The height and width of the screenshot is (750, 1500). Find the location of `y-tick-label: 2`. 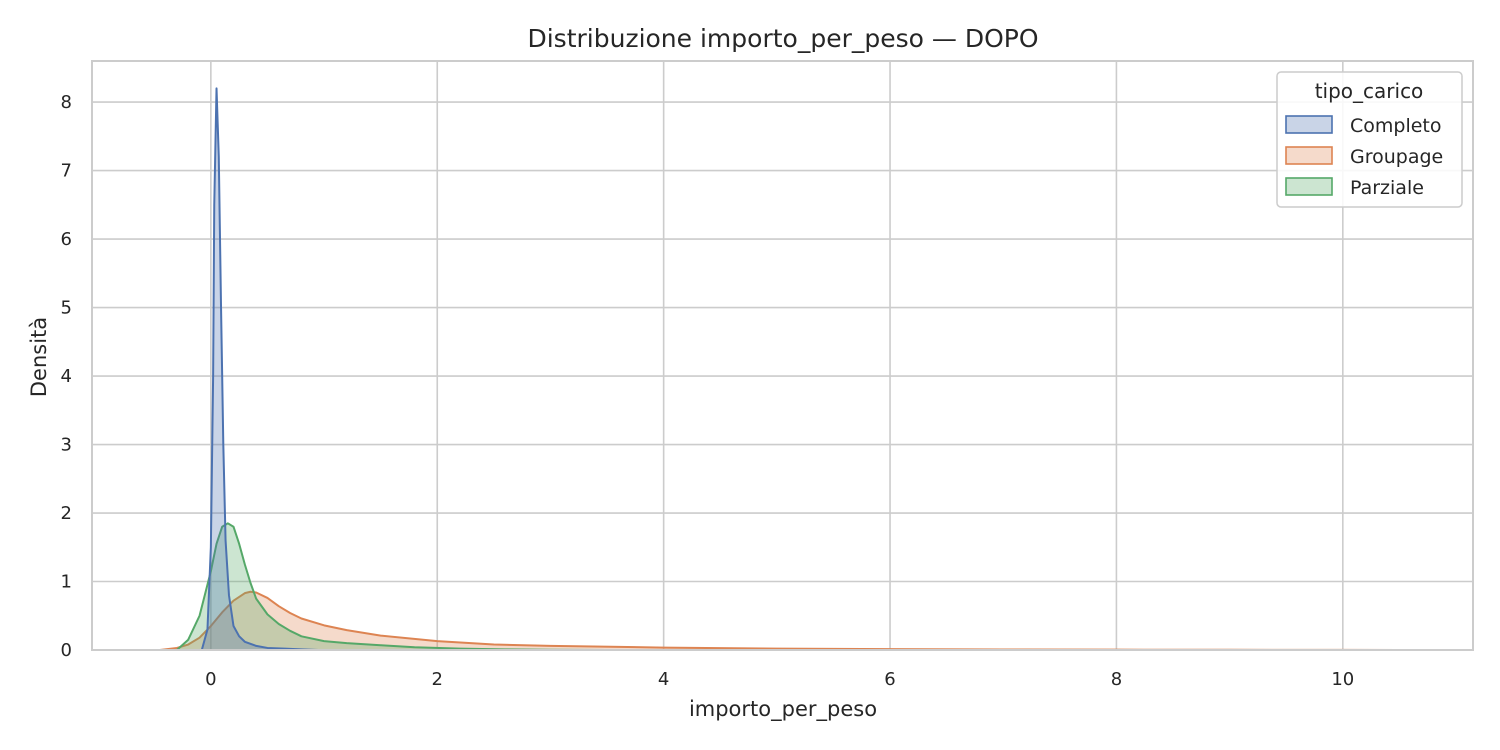

y-tick-label: 2 is located at coordinates (66, 513).